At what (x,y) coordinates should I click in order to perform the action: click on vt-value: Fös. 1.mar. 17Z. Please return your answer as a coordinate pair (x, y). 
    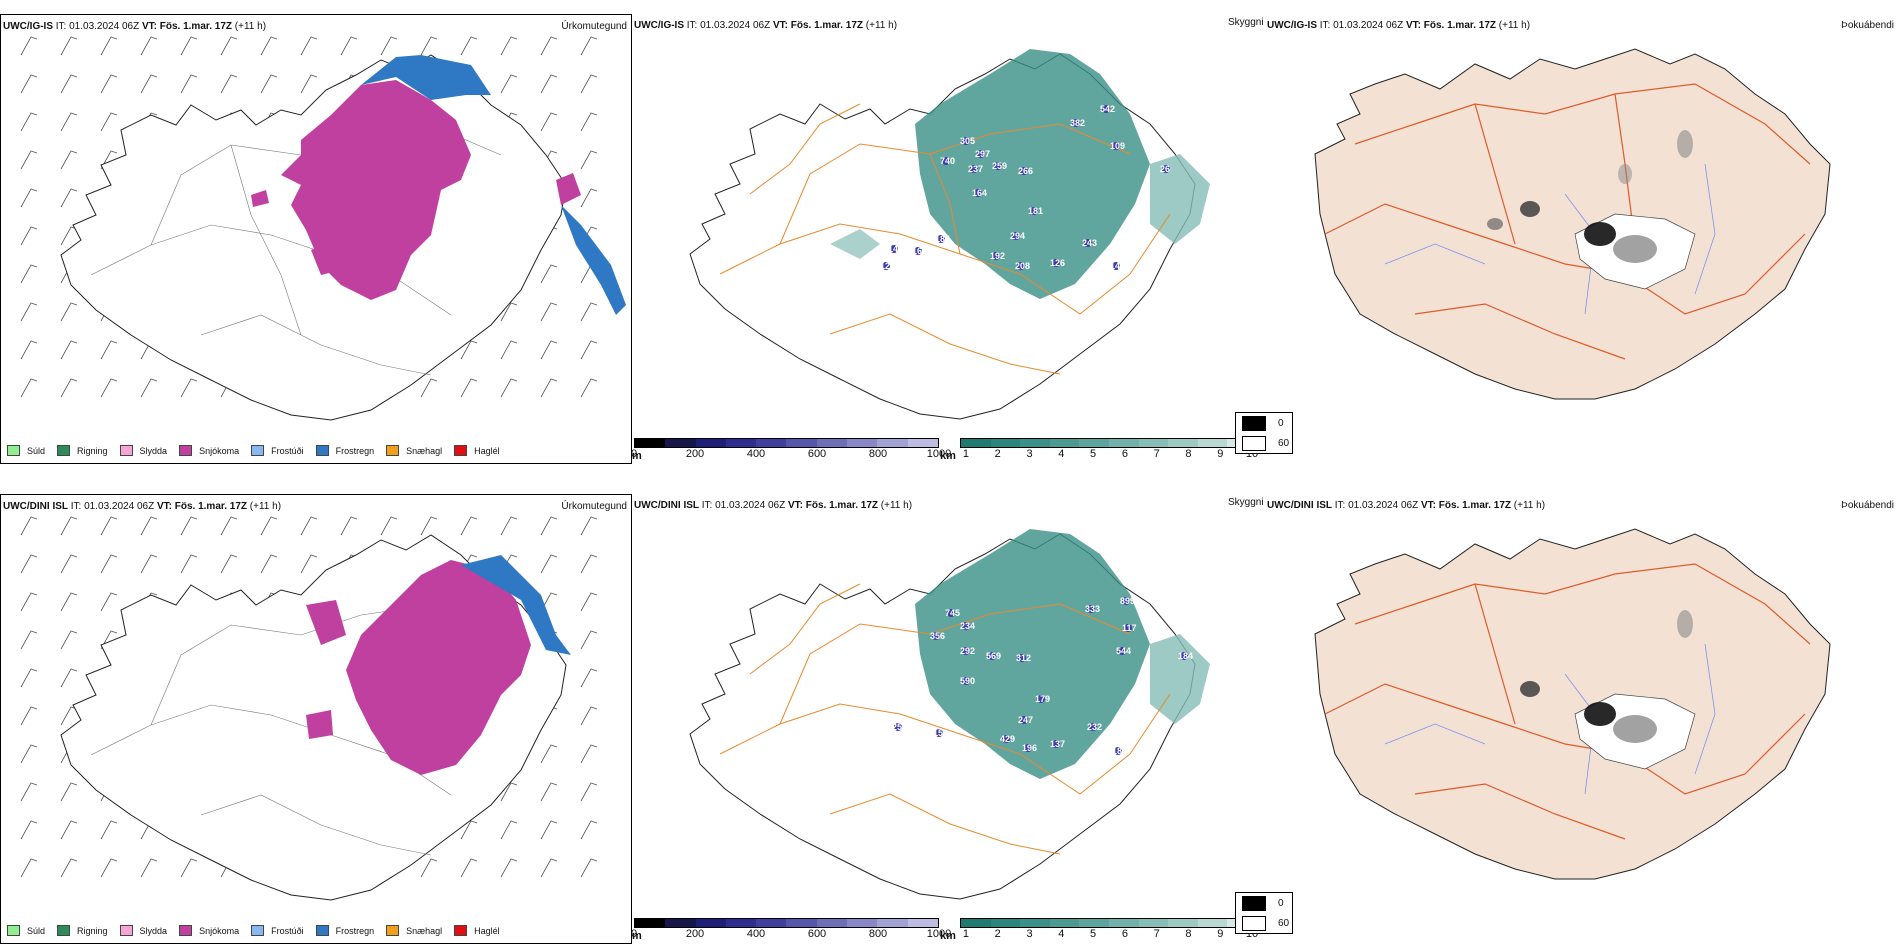
    Looking at the image, I should click on (196, 26).